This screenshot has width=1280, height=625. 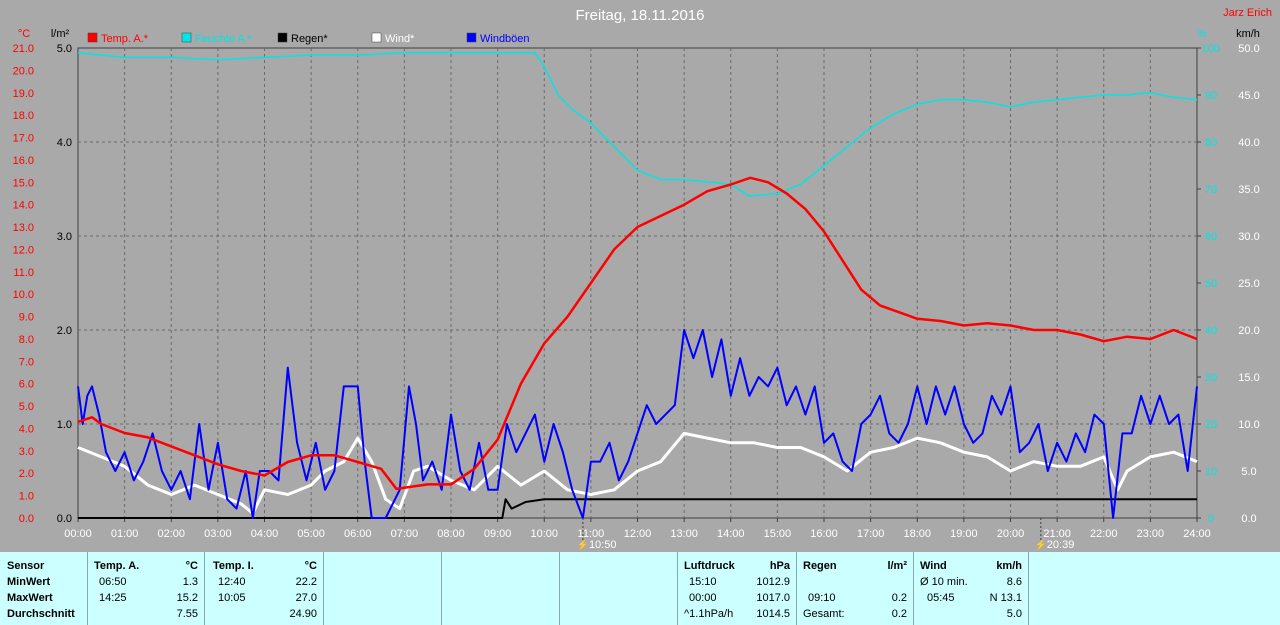 What do you see at coordinates (824, 614) in the screenshot?
I see `stats-rain-total-label: Gesamt:` at bounding box center [824, 614].